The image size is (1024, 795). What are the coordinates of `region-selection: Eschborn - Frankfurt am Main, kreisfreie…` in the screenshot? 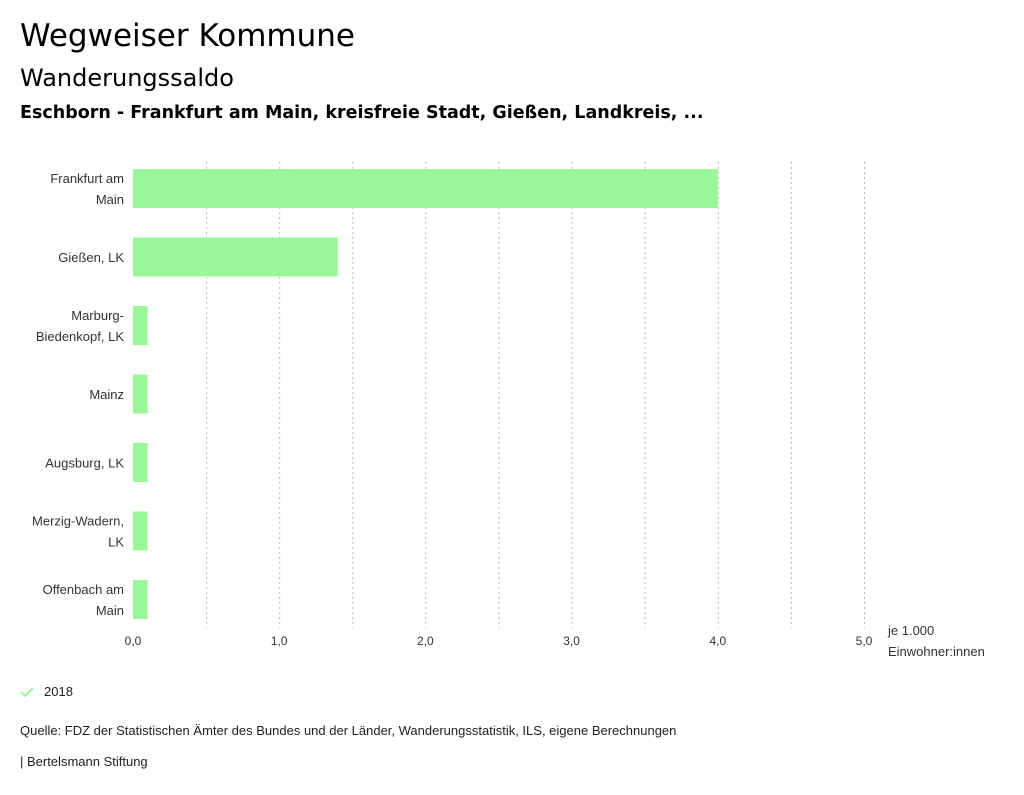 It's located at (362, 113).